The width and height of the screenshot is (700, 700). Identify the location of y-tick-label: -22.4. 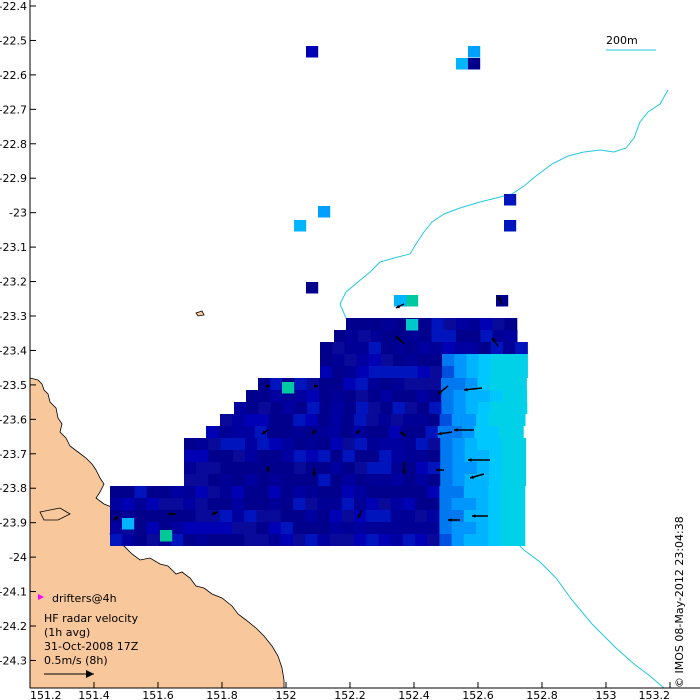
(13, 6).